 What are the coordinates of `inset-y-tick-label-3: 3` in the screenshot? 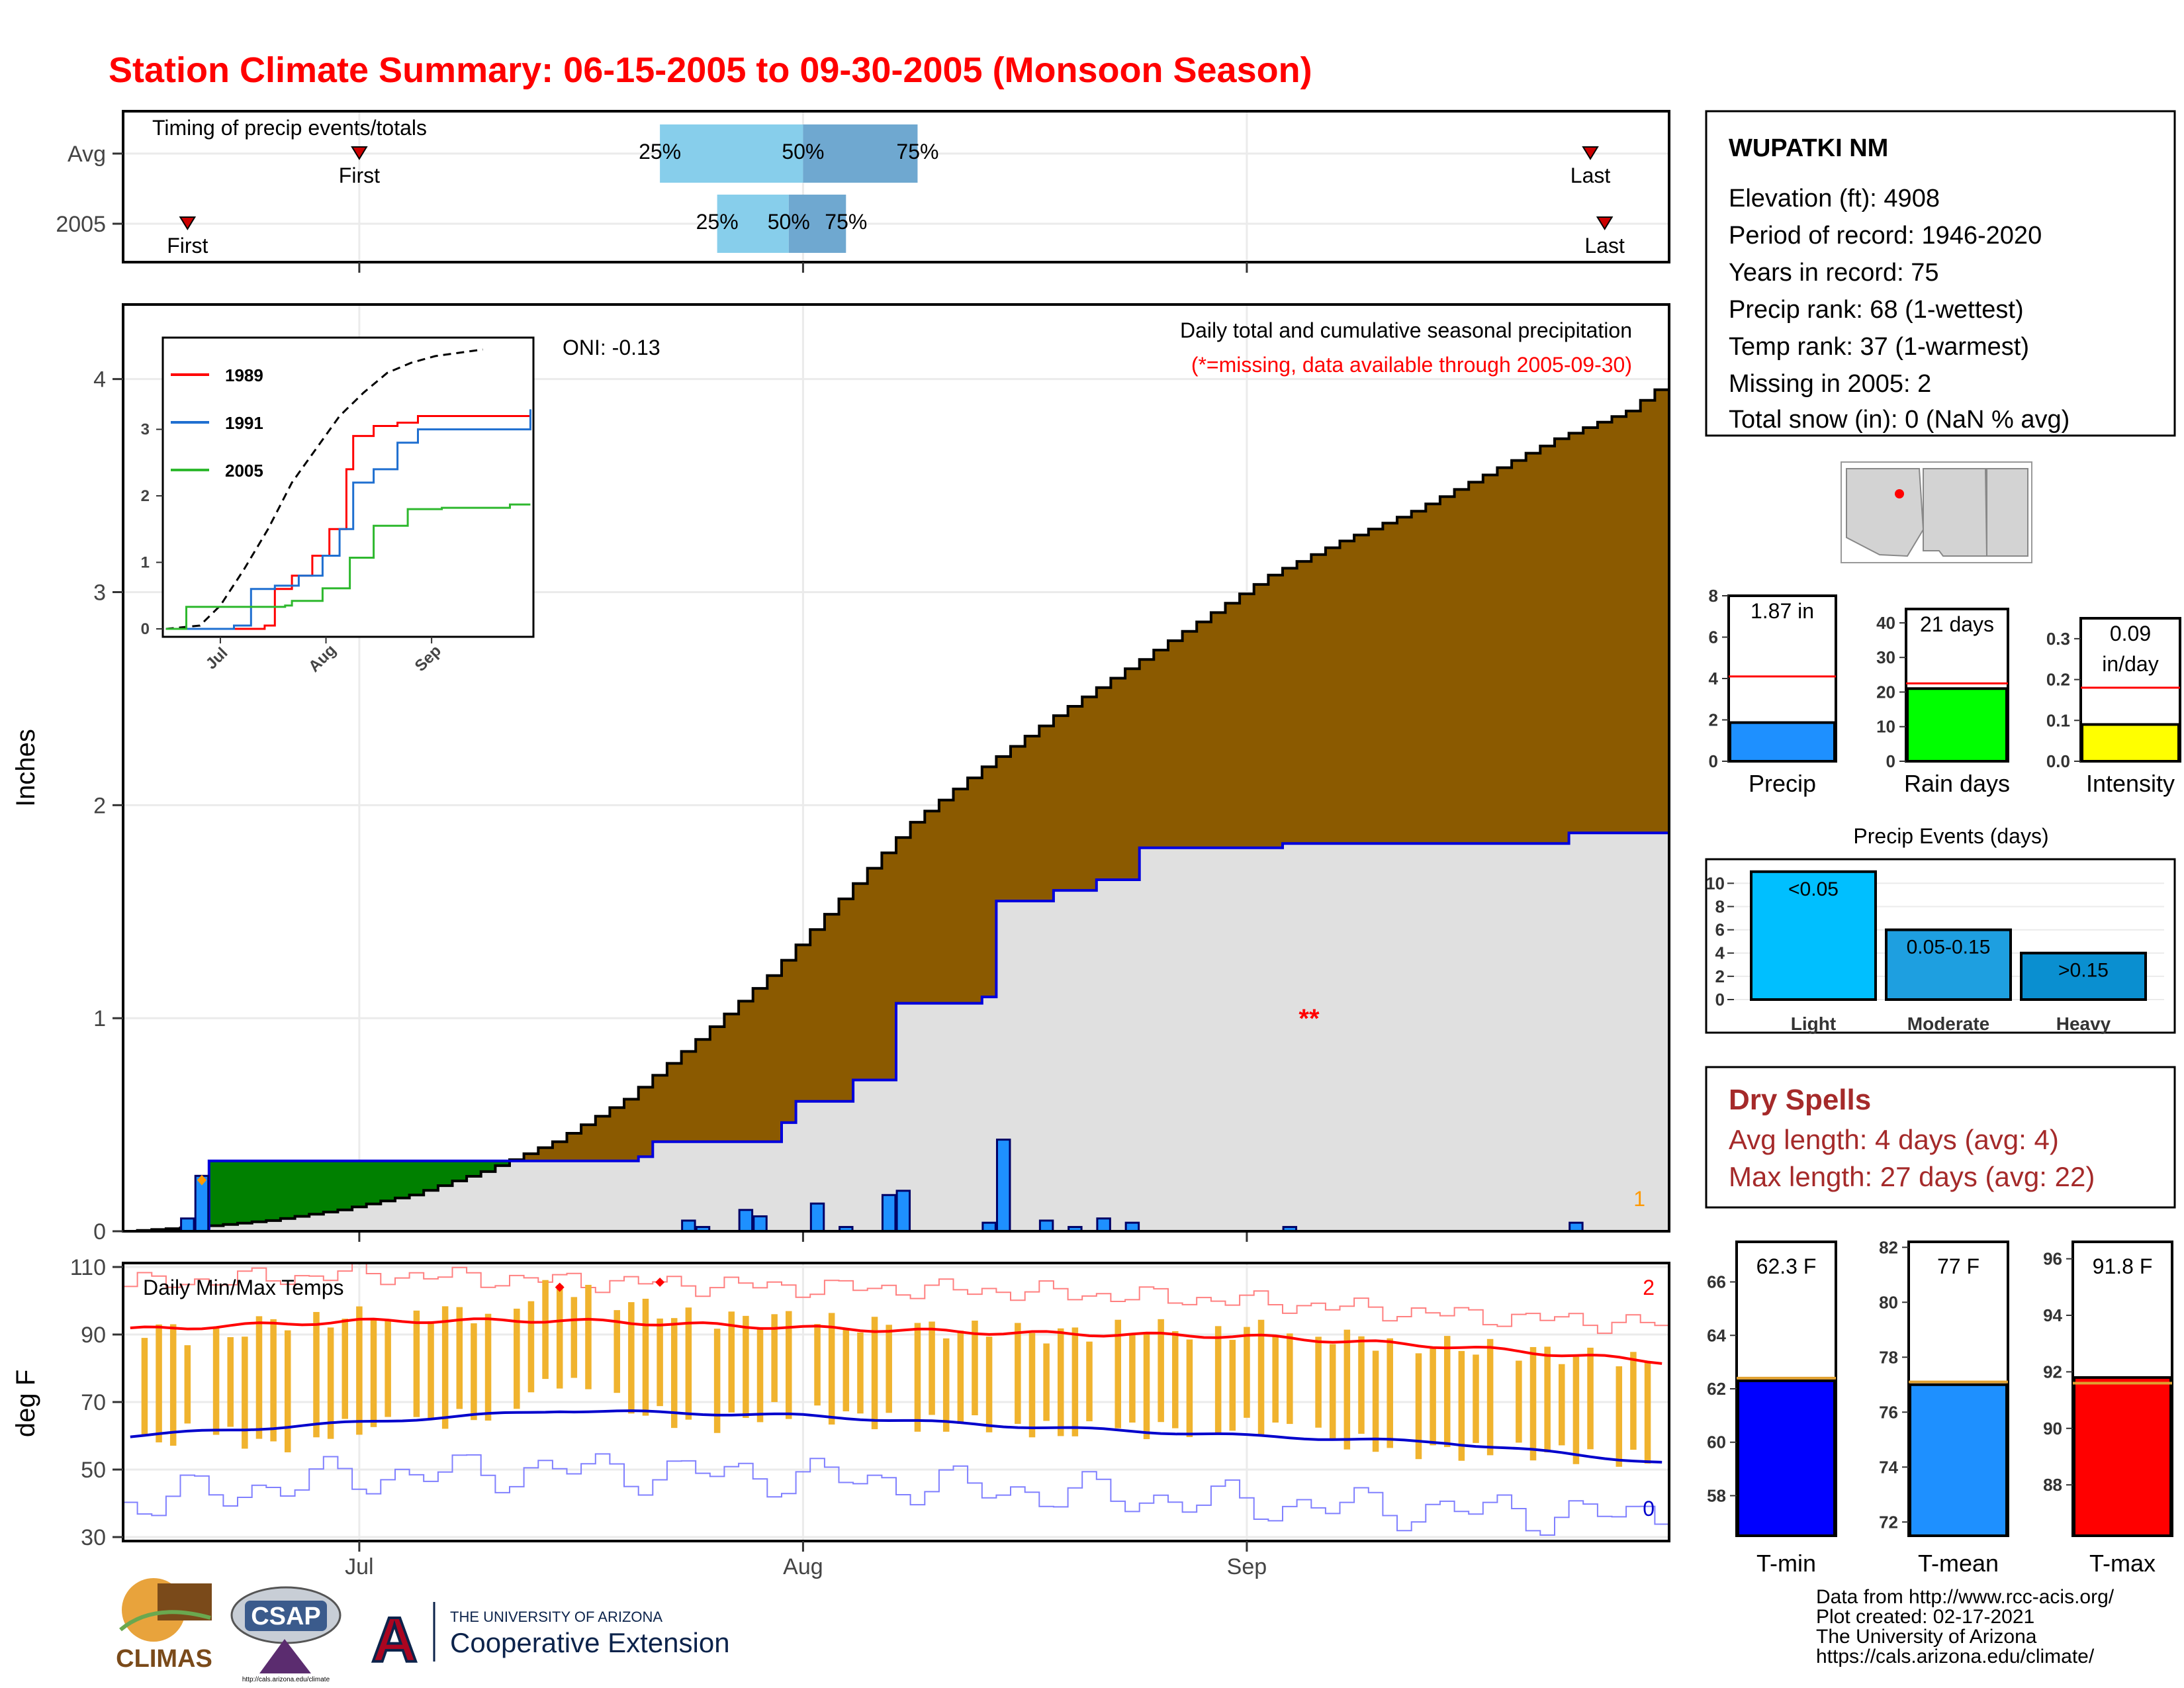 It's located at (145, 430).